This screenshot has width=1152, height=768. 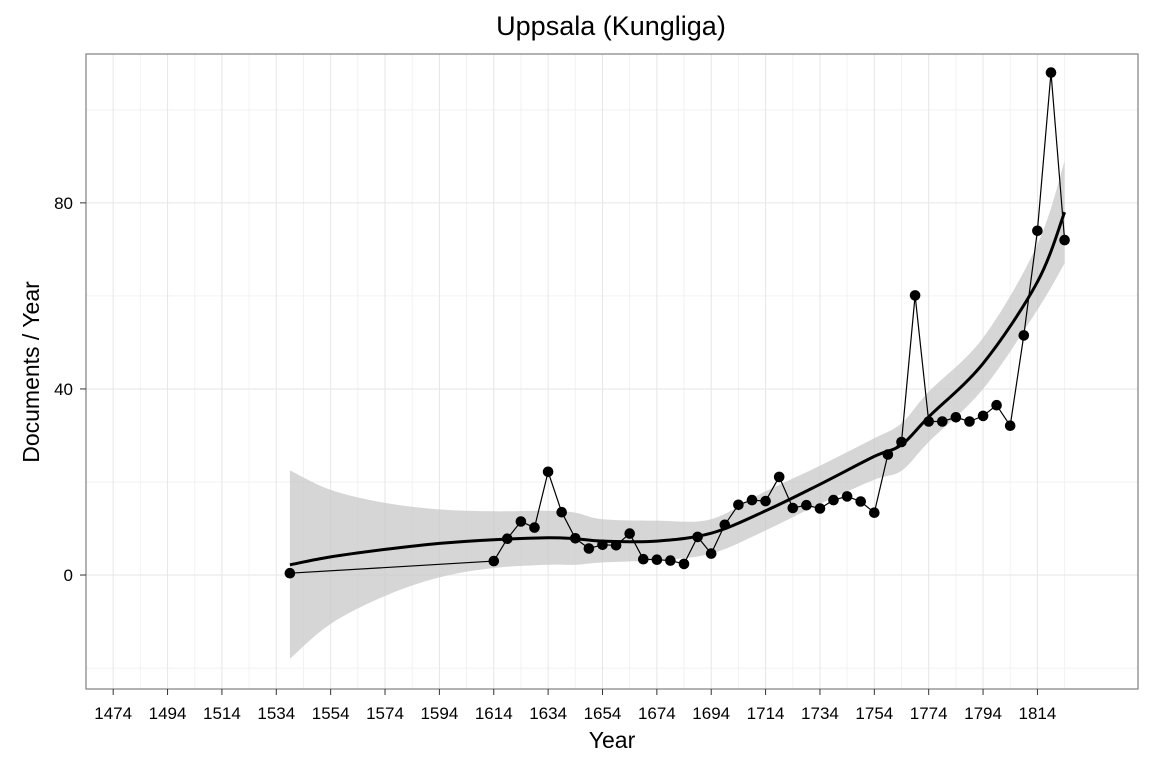 I want to click on x-tick-label: 1714, so click(x=766, y=713).